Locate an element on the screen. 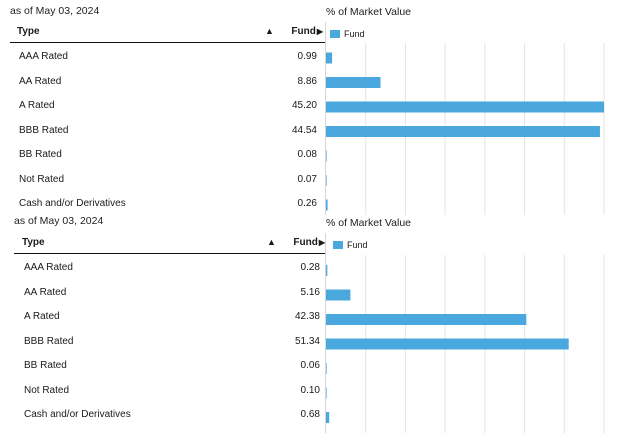 This screenshot has width=640, height=433. fund-value: 0.26 is located at coordinates (307, 203).